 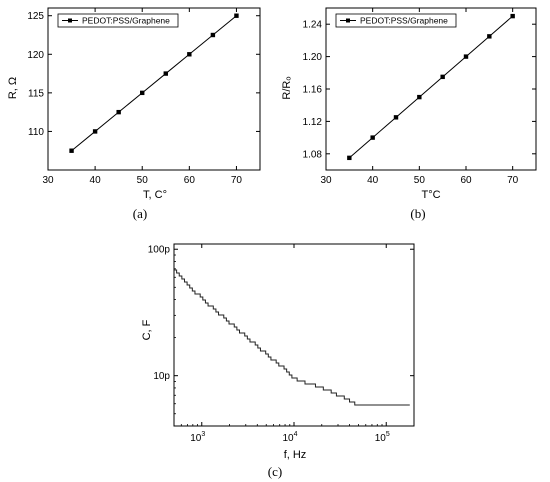 What do you see at coordinates (35, 16) in the screenshot?
I see `y-tick-label: 125` at bounding box center [35, 16].